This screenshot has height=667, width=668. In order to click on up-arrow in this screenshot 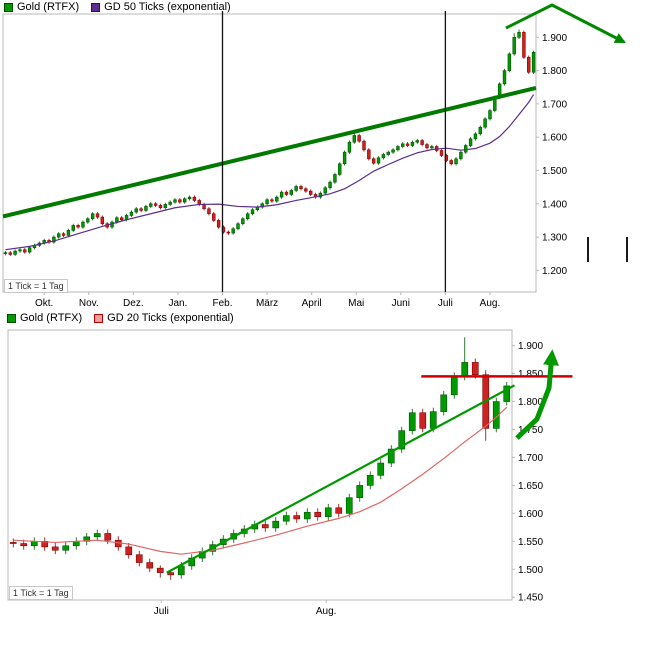, I will do `click(537, 394)`.